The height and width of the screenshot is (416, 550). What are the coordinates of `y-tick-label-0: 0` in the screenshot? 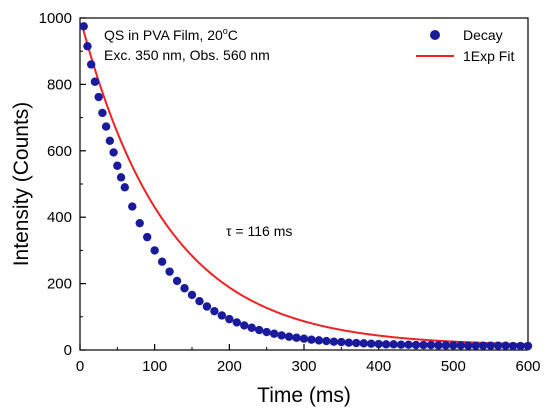 It's located at (68, 350).